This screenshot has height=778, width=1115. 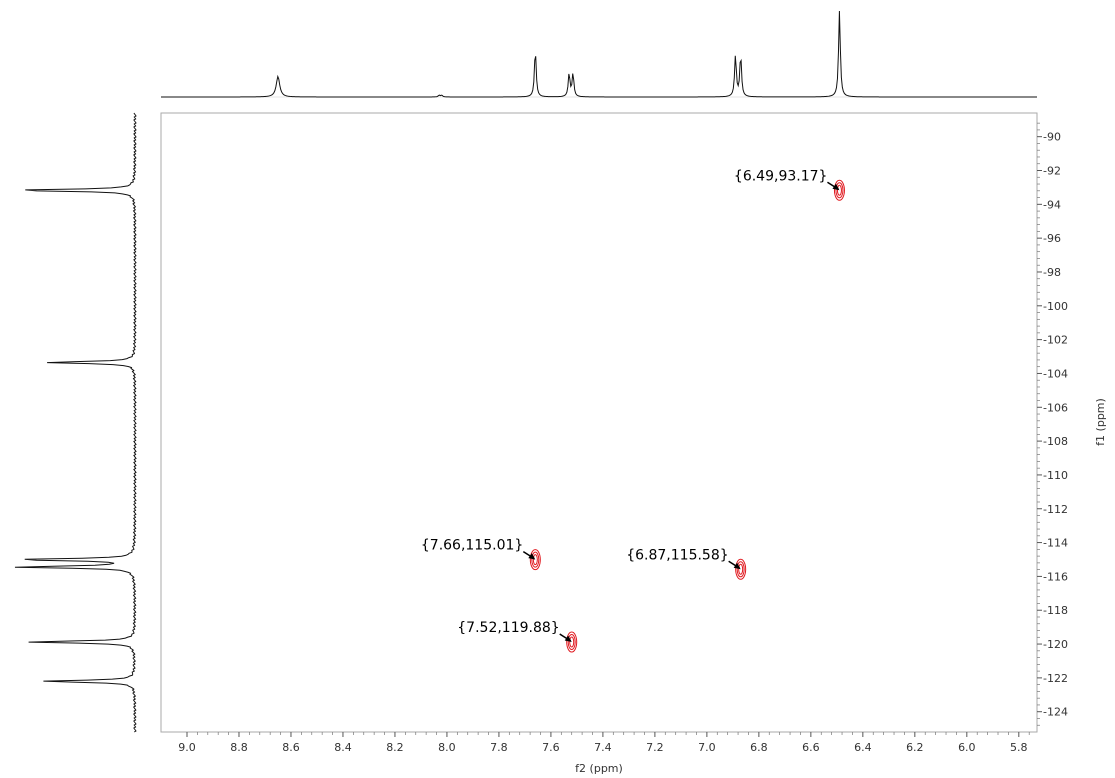 I want to click on x-tick-label: 7.0, so click(x=707, y=747).